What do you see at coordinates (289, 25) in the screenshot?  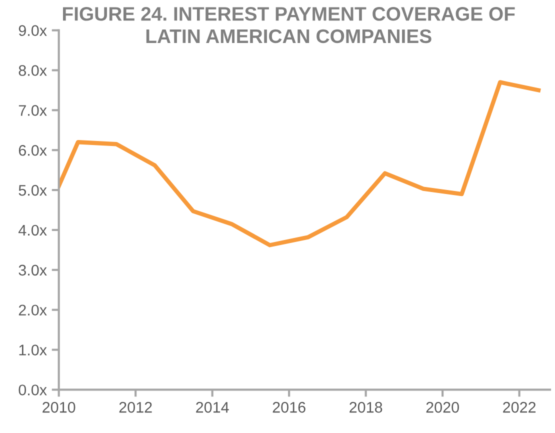 I see `chart-title: FIGURE 24. INTEREST PAYMENT COVERAGE OF LATIN AMERICAN COMPANIES` at bounding box center [289, 25].